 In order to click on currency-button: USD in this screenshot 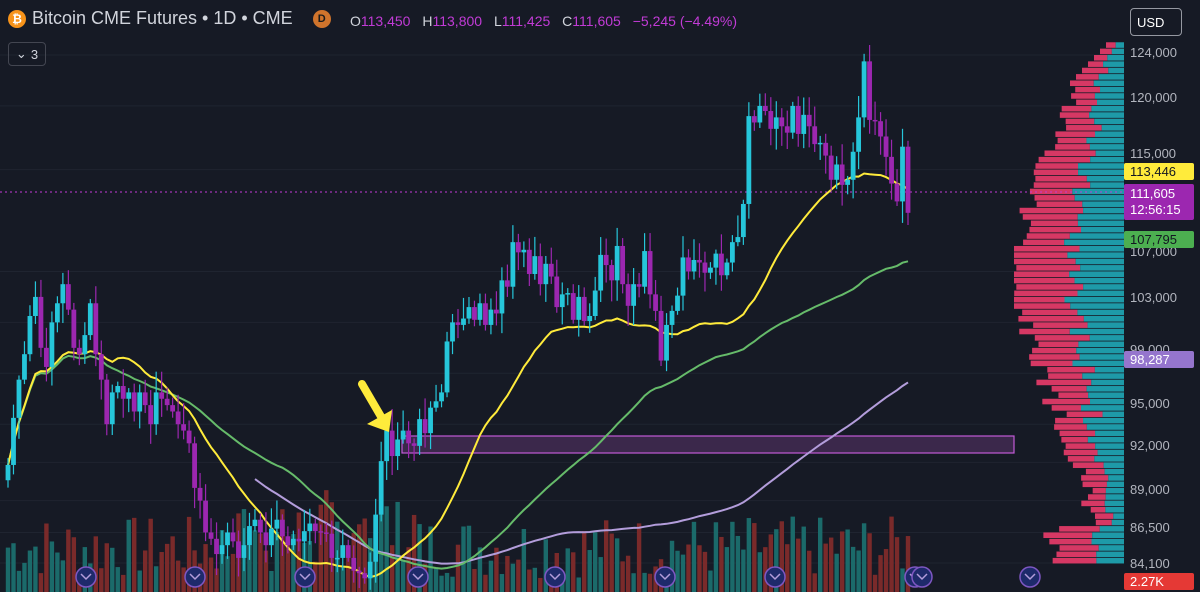, I will do `click(1156, 22)`.